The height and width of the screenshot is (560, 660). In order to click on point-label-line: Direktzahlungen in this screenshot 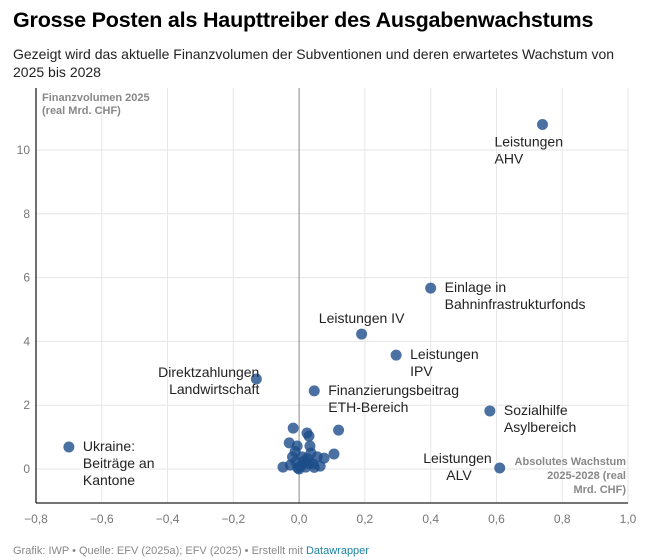, I will do `click(208, 372)`.